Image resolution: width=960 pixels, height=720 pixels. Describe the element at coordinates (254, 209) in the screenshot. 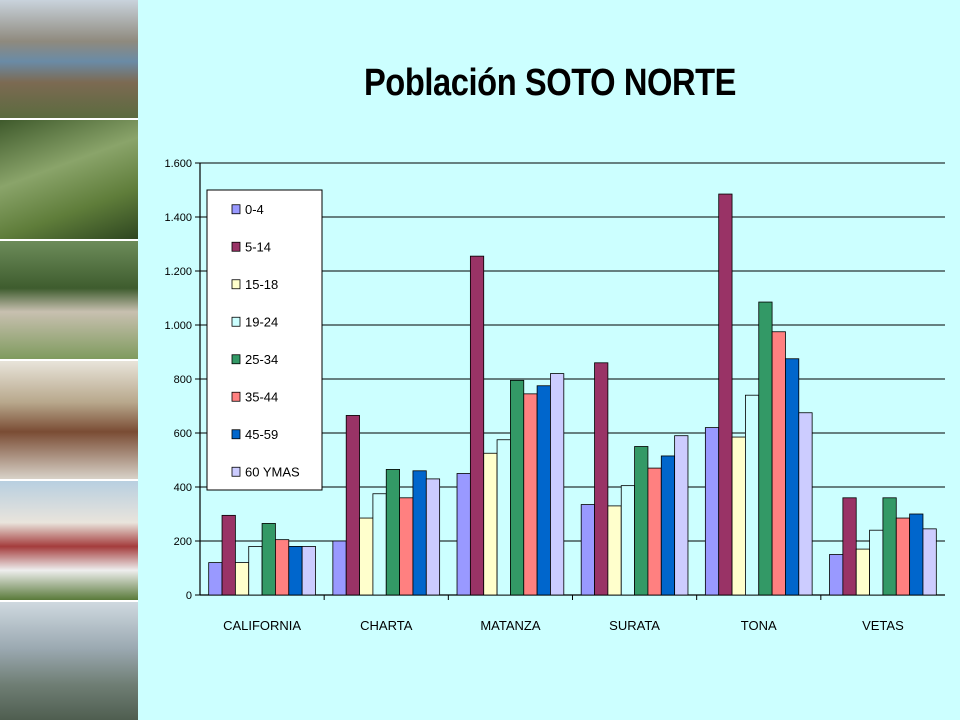

I see `legend-label: 0-4` at that location.